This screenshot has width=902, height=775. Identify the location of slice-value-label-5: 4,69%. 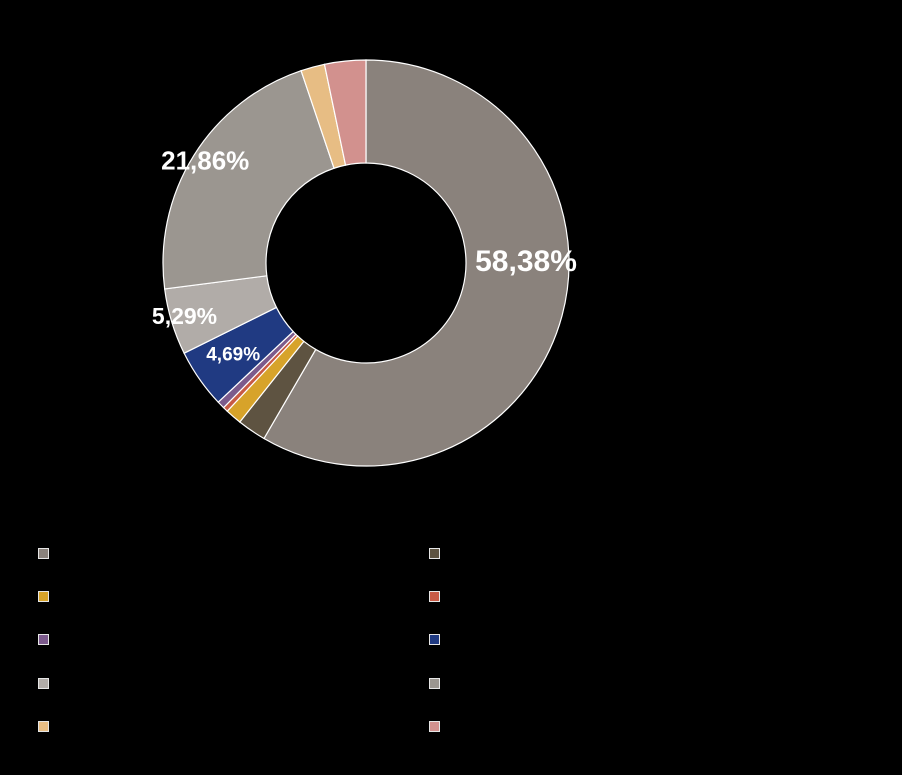
(233, 354).